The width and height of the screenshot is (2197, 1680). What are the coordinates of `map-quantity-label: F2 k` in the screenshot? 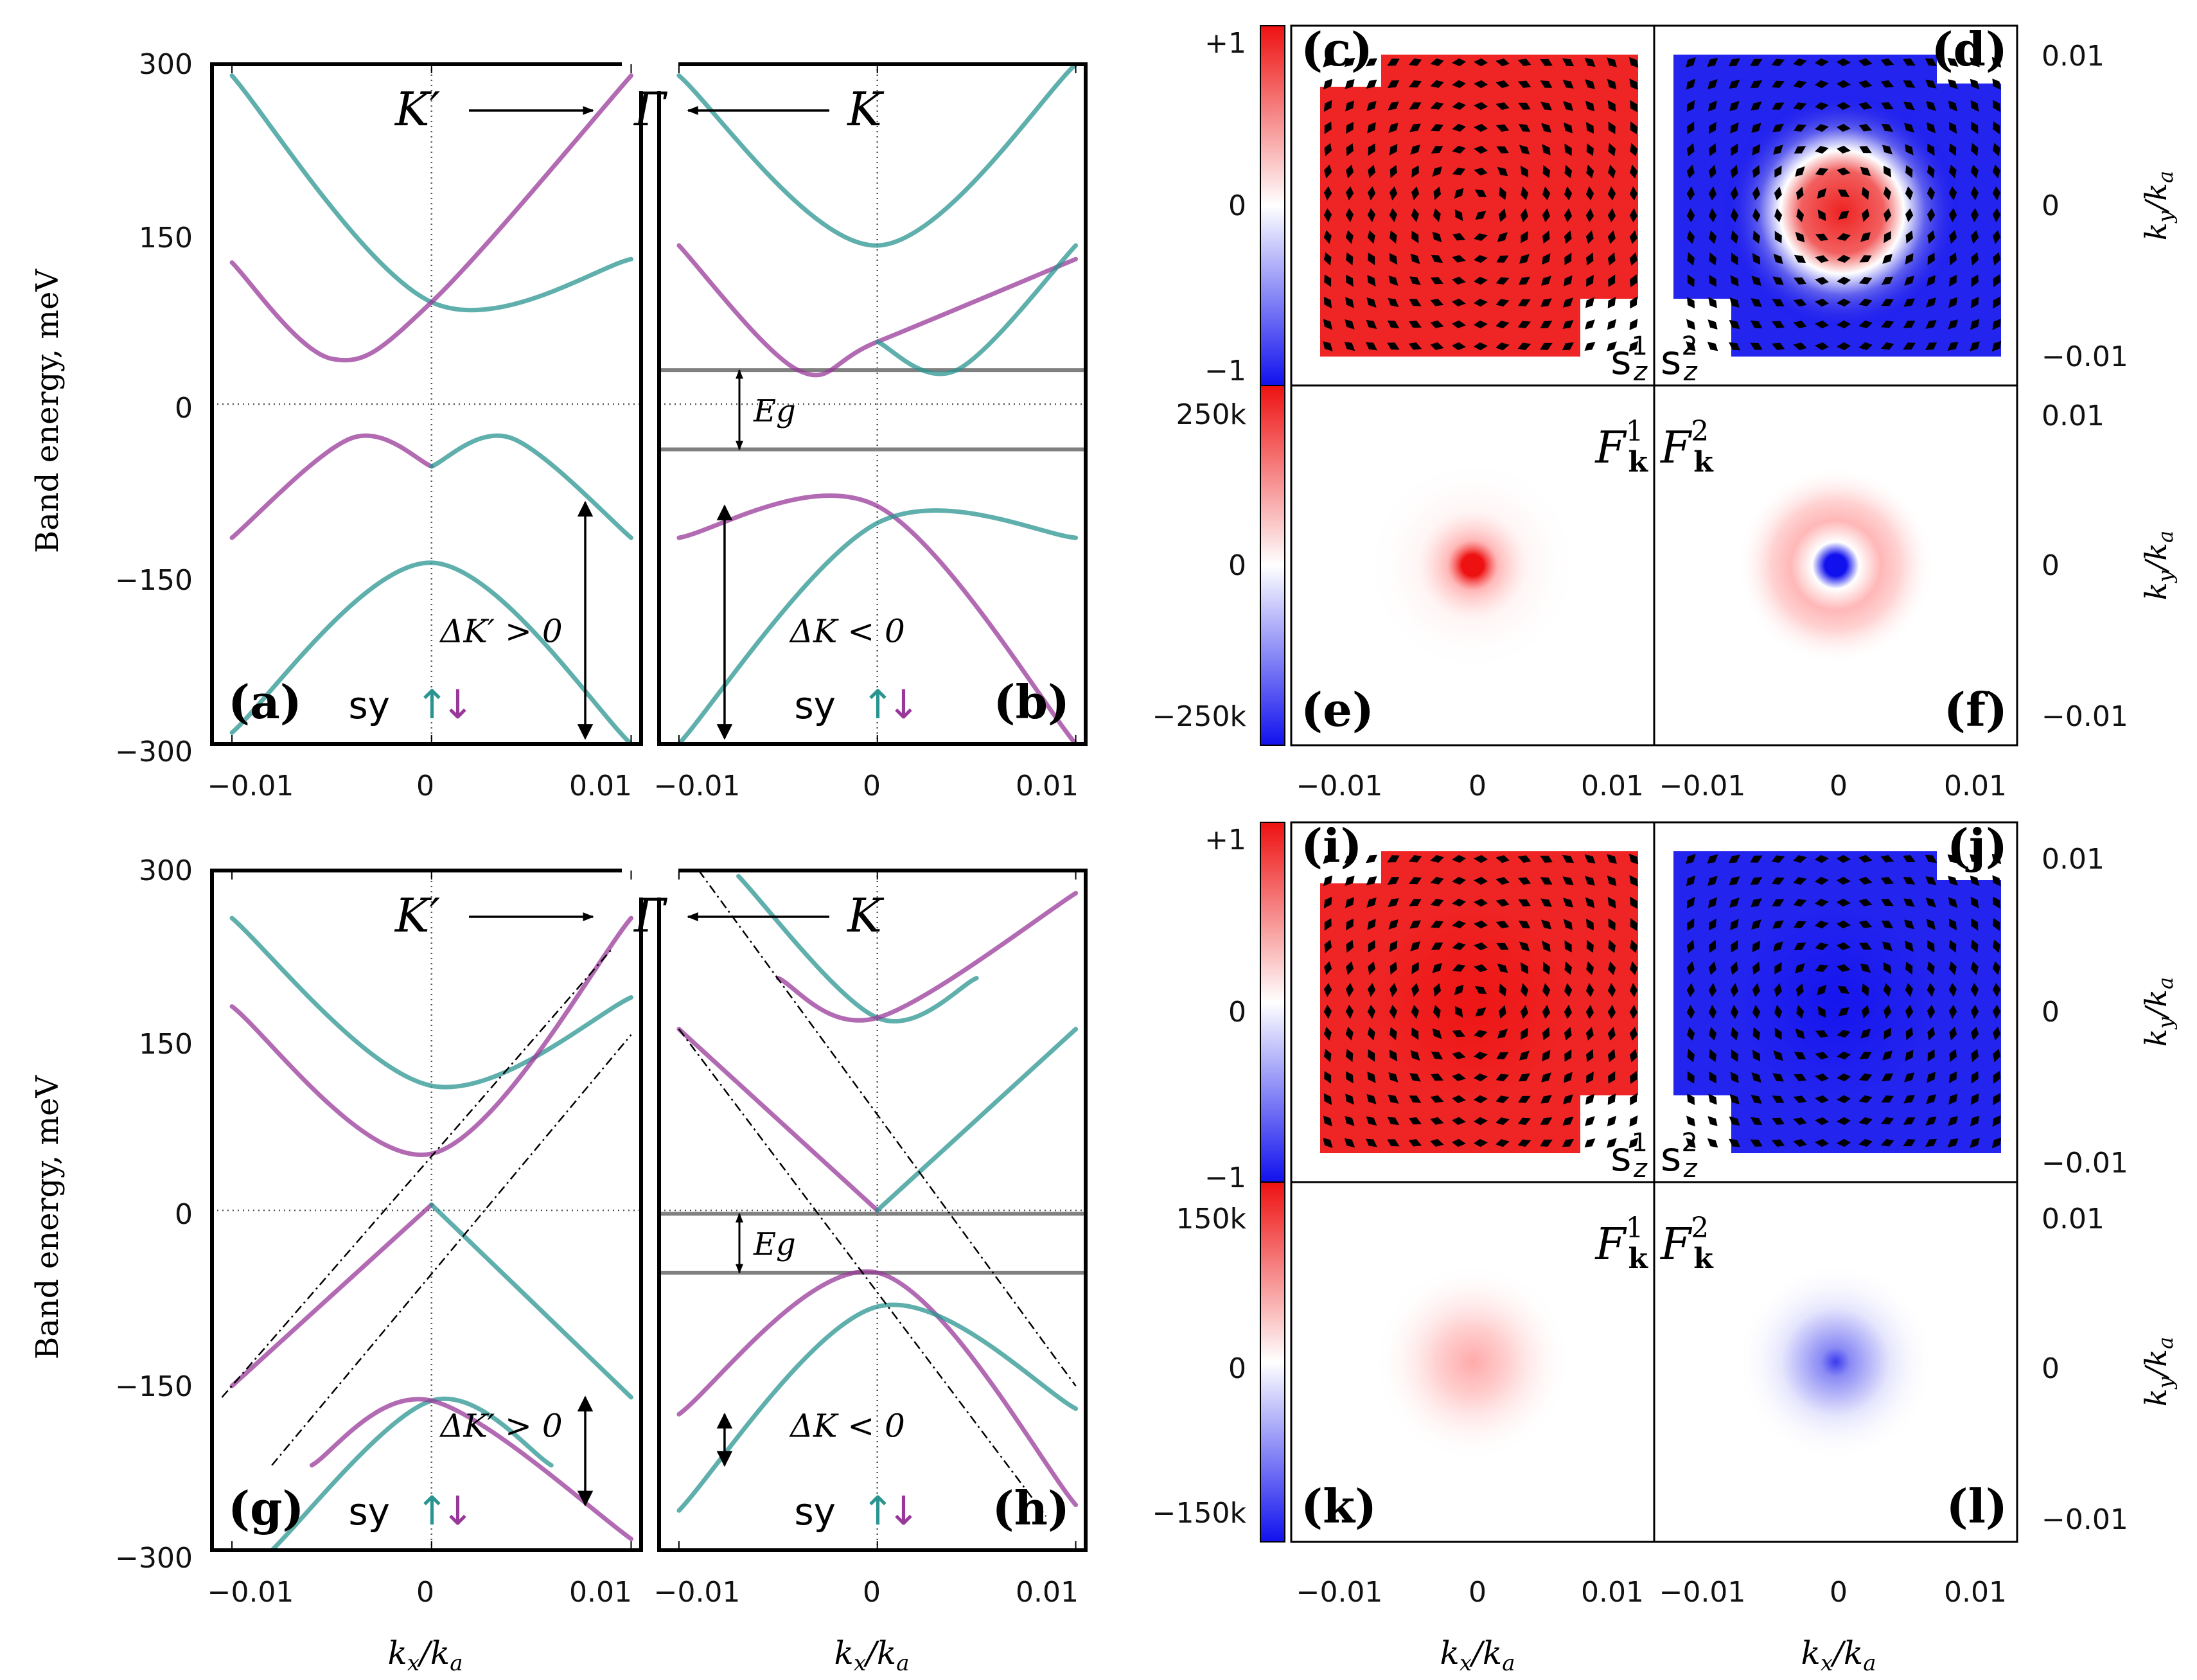 It's located at (1686, 447).